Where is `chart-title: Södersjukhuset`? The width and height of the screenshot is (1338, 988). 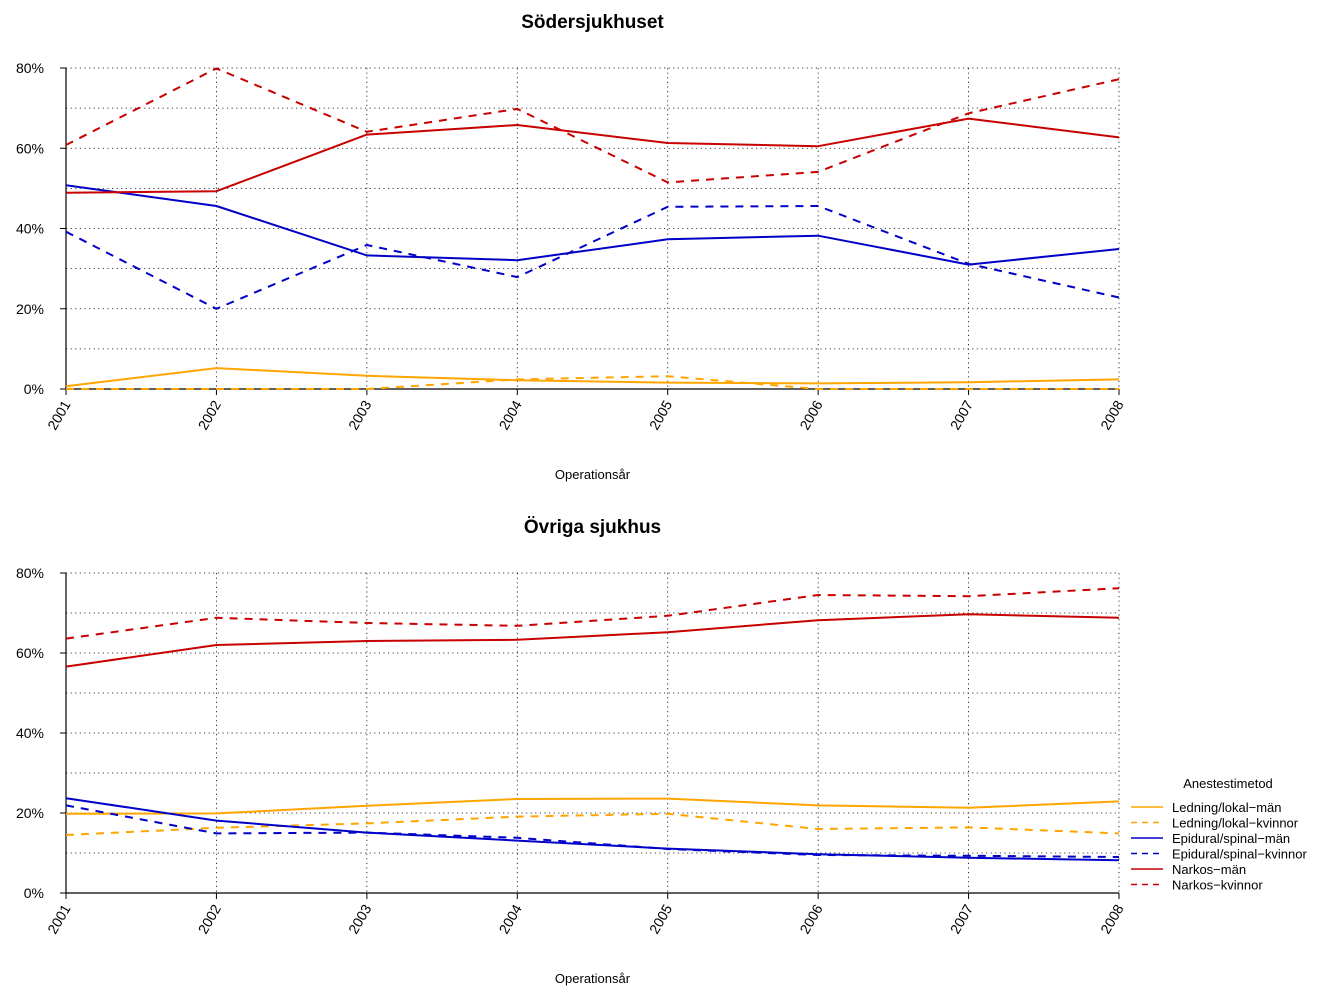 chart-title: Södersjukhuset is located at coordinates (592, 22).